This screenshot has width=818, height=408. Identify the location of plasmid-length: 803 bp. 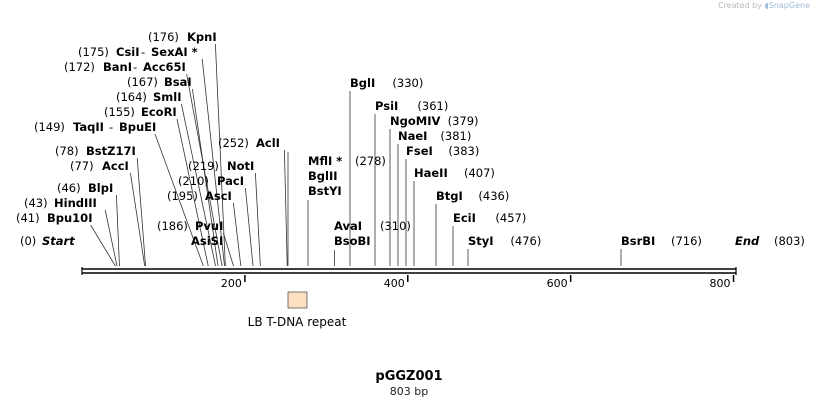
(409, 391).